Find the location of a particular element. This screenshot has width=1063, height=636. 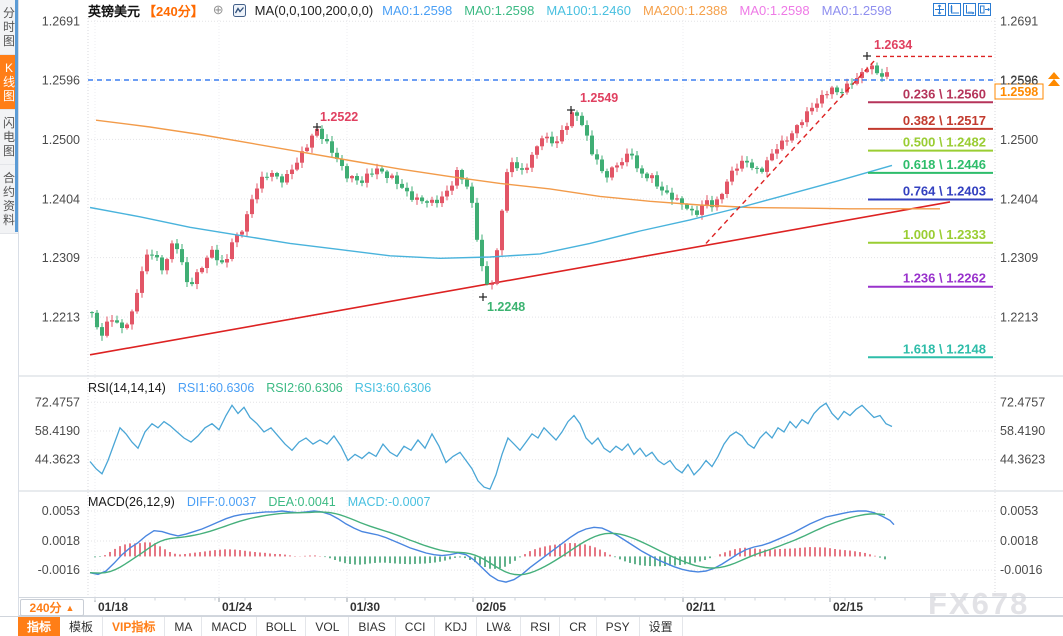

pan-view-icon is located at coordinates (939, 9).